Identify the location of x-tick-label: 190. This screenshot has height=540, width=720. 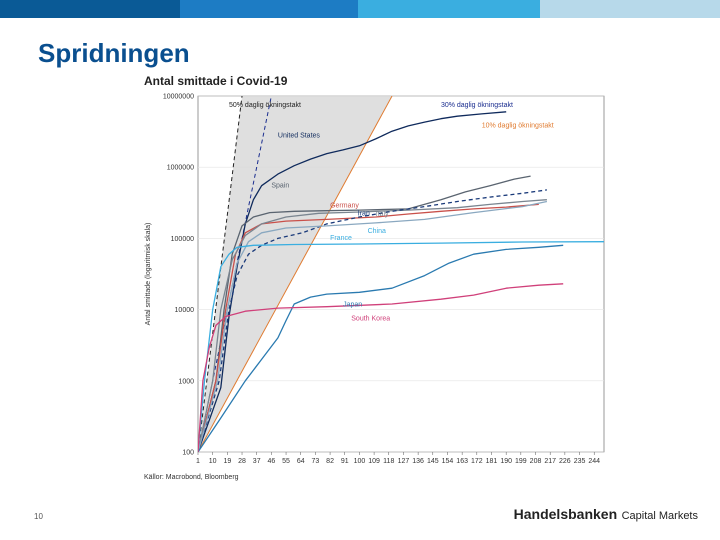
(506, 461).